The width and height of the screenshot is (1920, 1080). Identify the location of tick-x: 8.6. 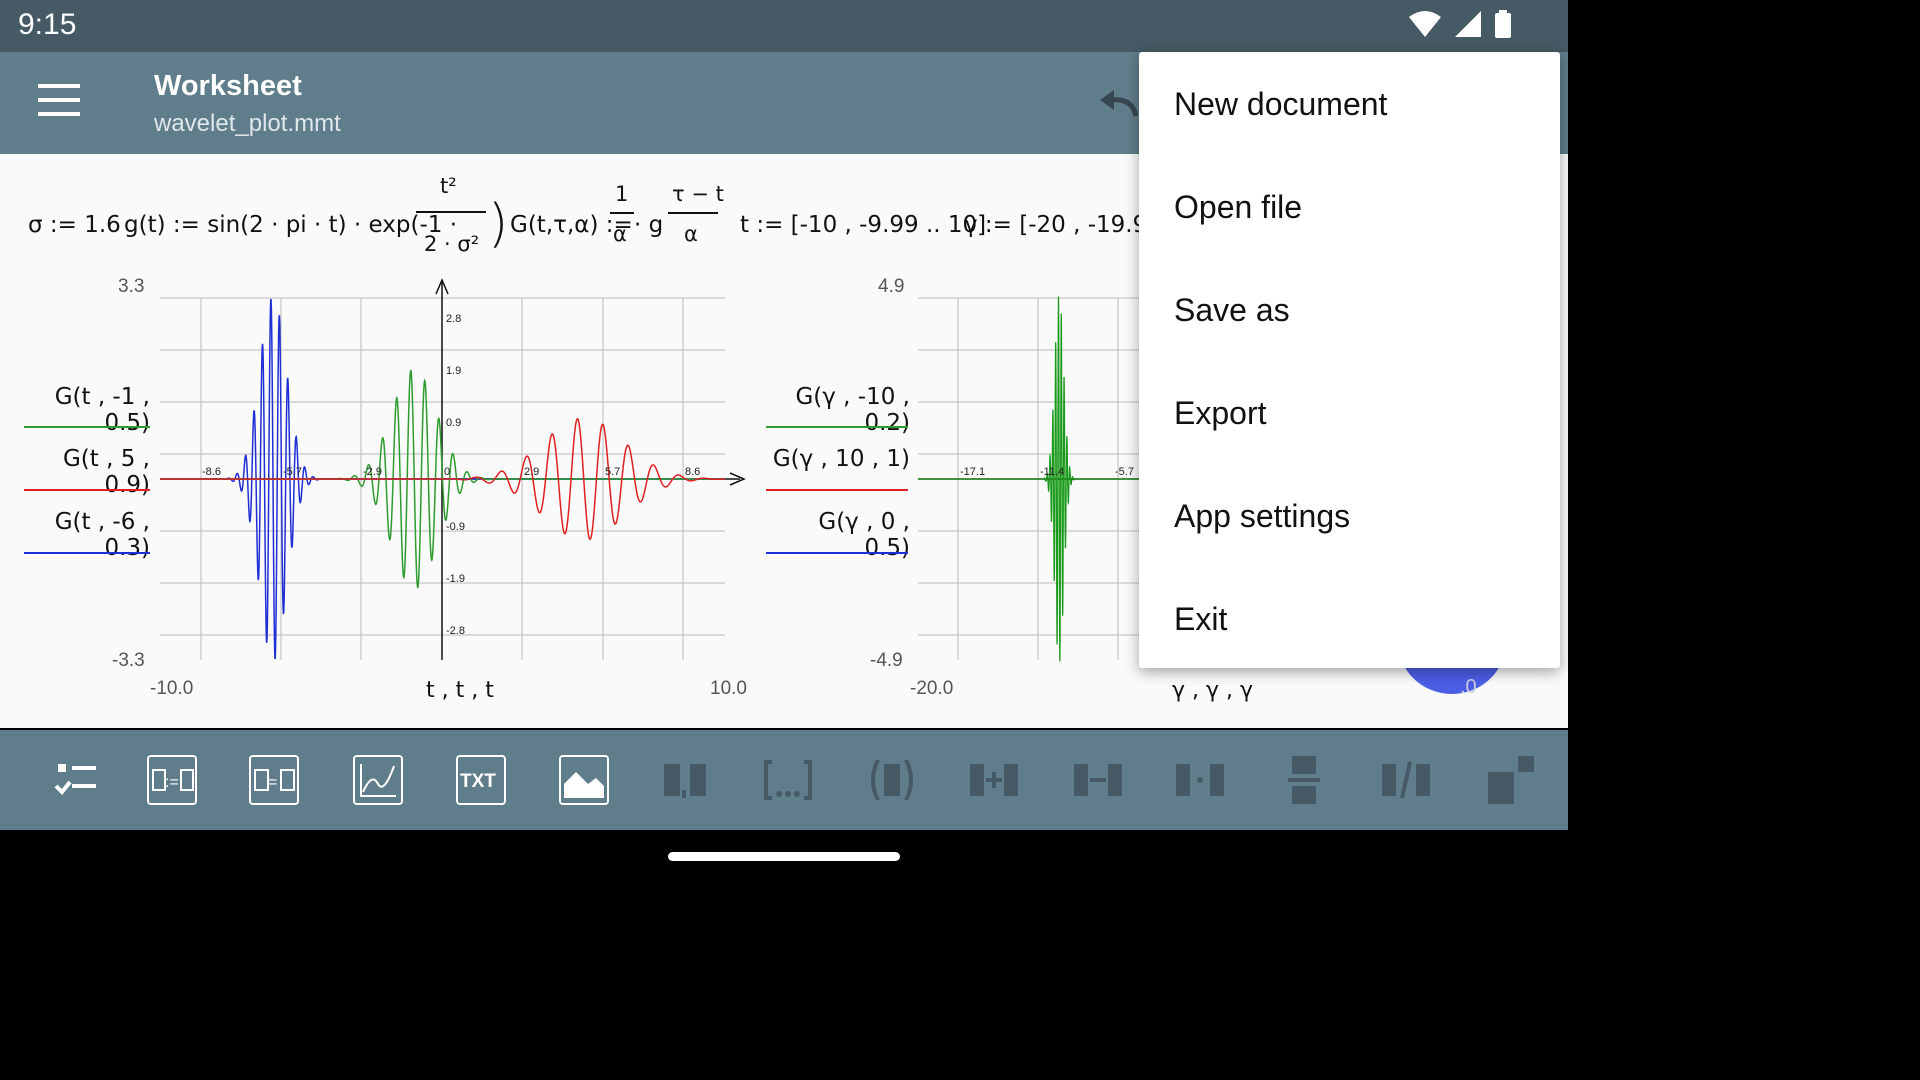
(692, 472).